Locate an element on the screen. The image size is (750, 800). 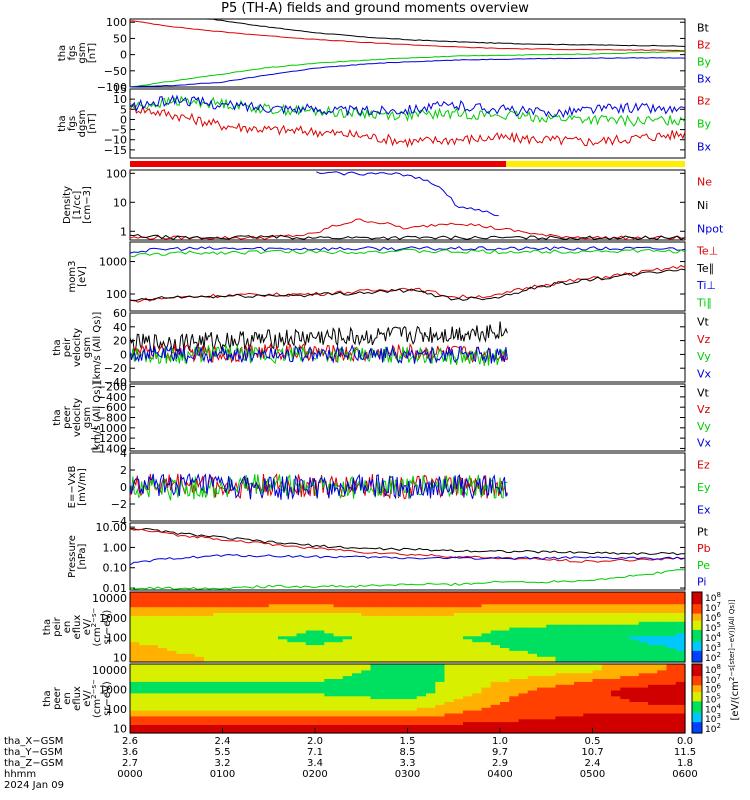
y-axis-label: peir is located at coordinates (57, 626).